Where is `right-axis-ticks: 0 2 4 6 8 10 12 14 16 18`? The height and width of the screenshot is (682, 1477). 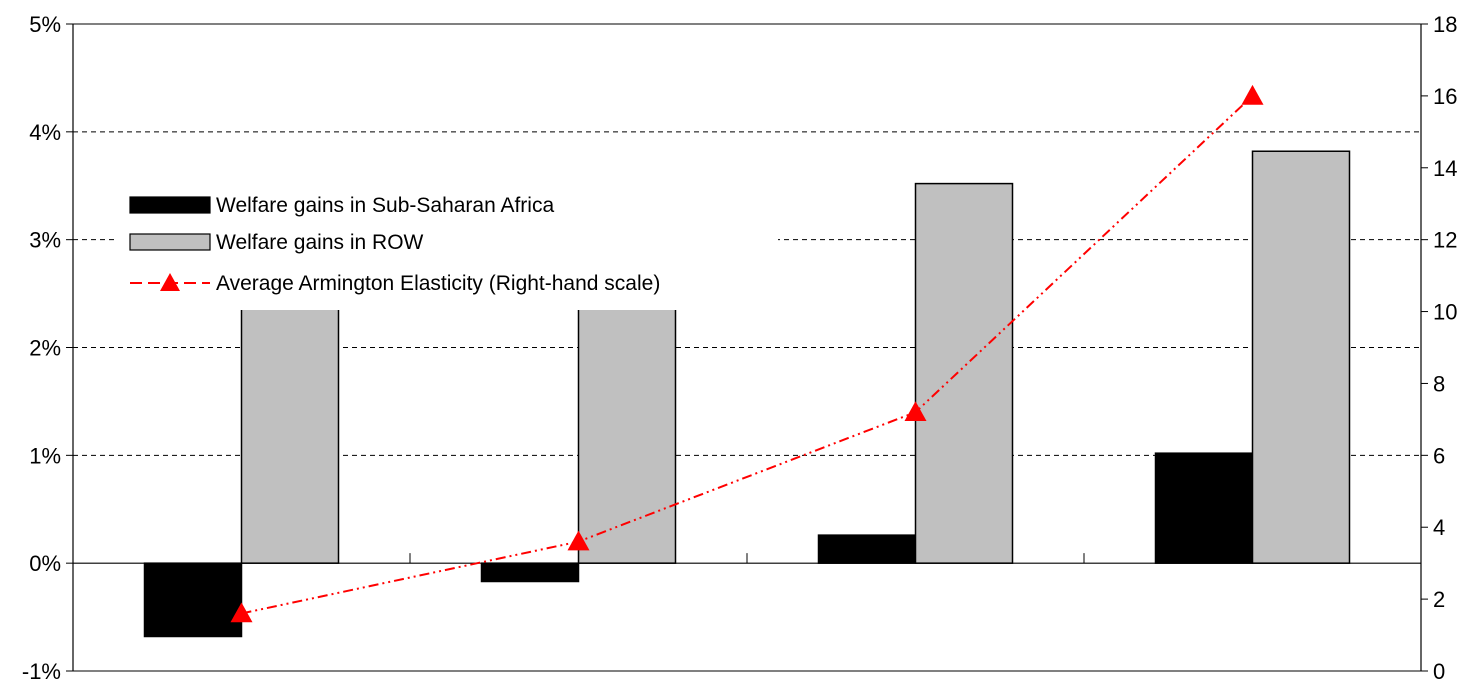
right-axis-ticks: 0 2 4 6 8 10 12 14 16 18 is located at coordinates (1439, 347).